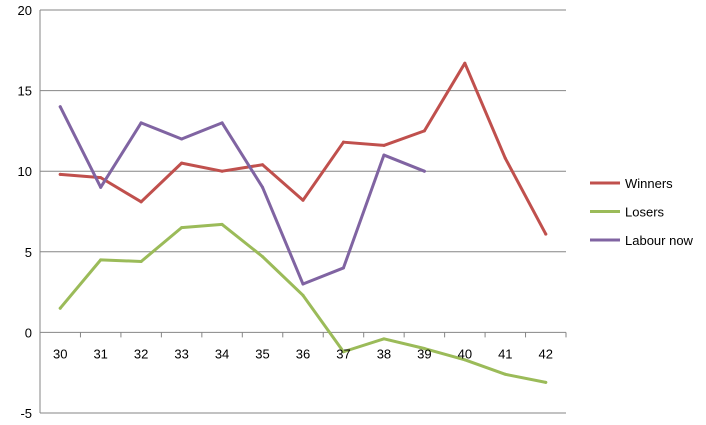 This screenshot has height=425, width=706. I want to click on y-tick-label: -5, so click(26, 413).